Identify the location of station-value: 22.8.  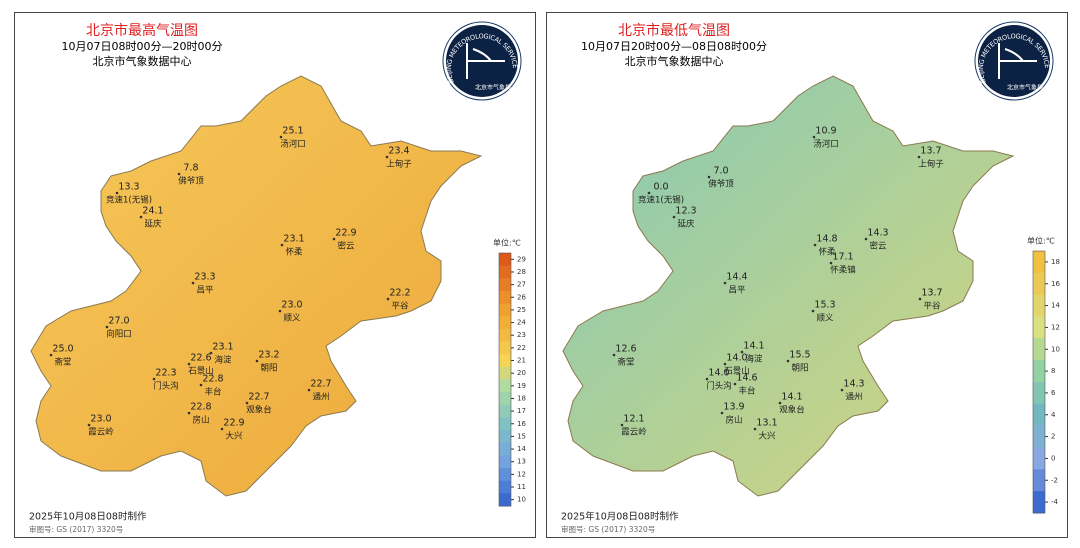
(200, 407).